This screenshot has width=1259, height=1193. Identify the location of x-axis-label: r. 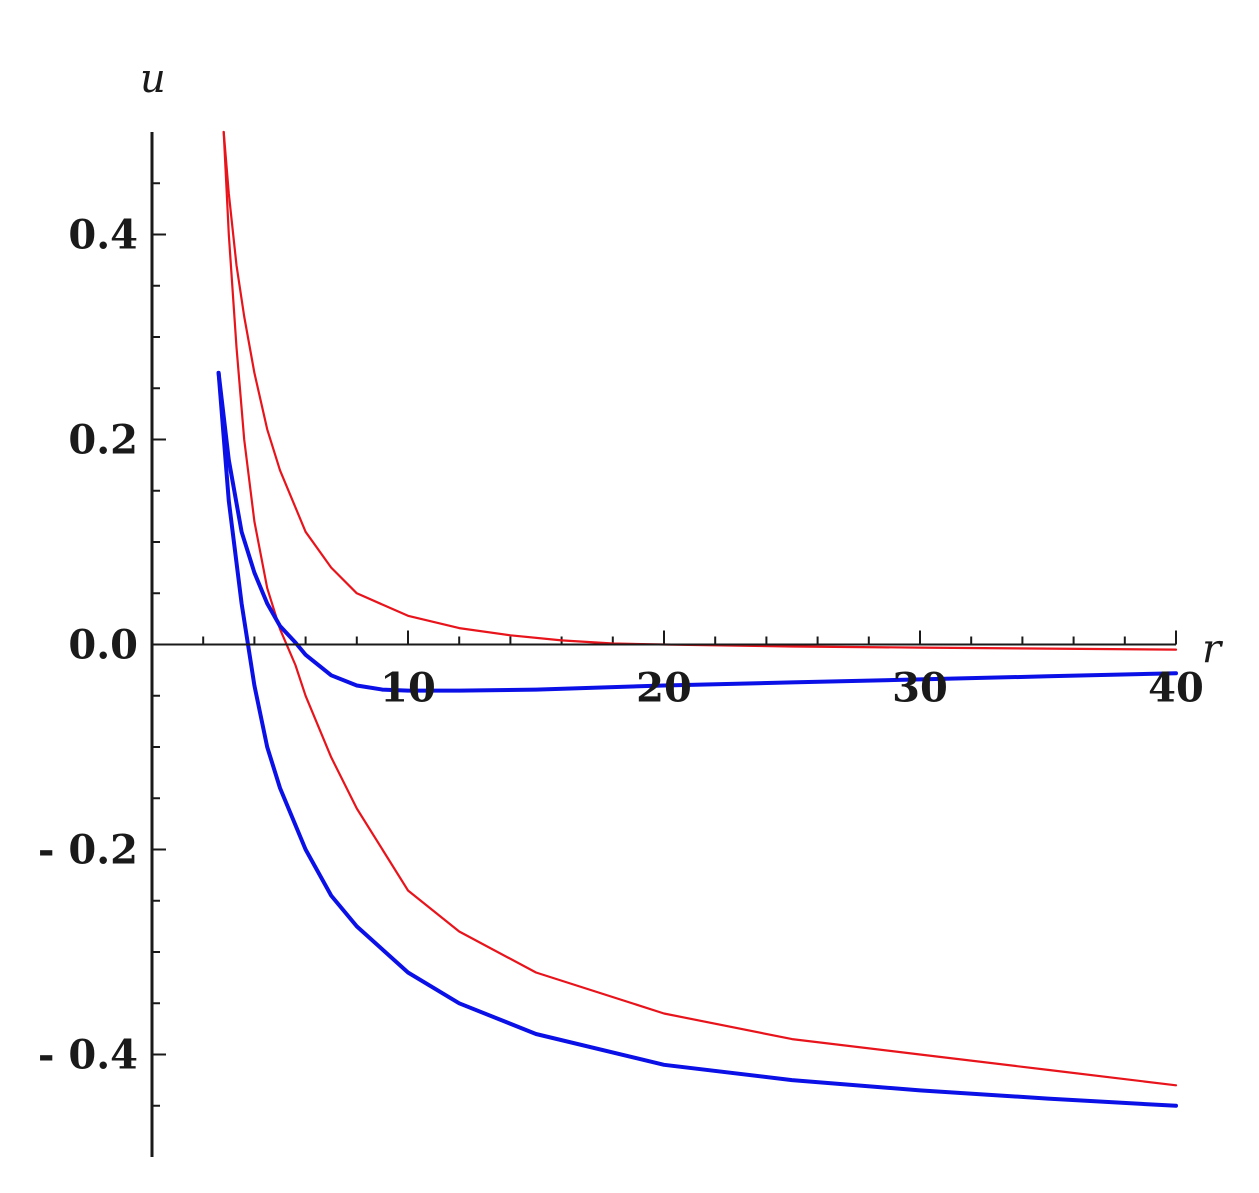
(1213, 650).